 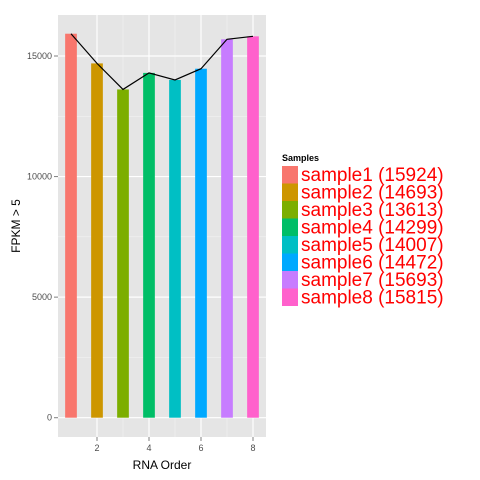 I want to click on y-axis-title: FPKM > 5, so click(x=16, y=226).